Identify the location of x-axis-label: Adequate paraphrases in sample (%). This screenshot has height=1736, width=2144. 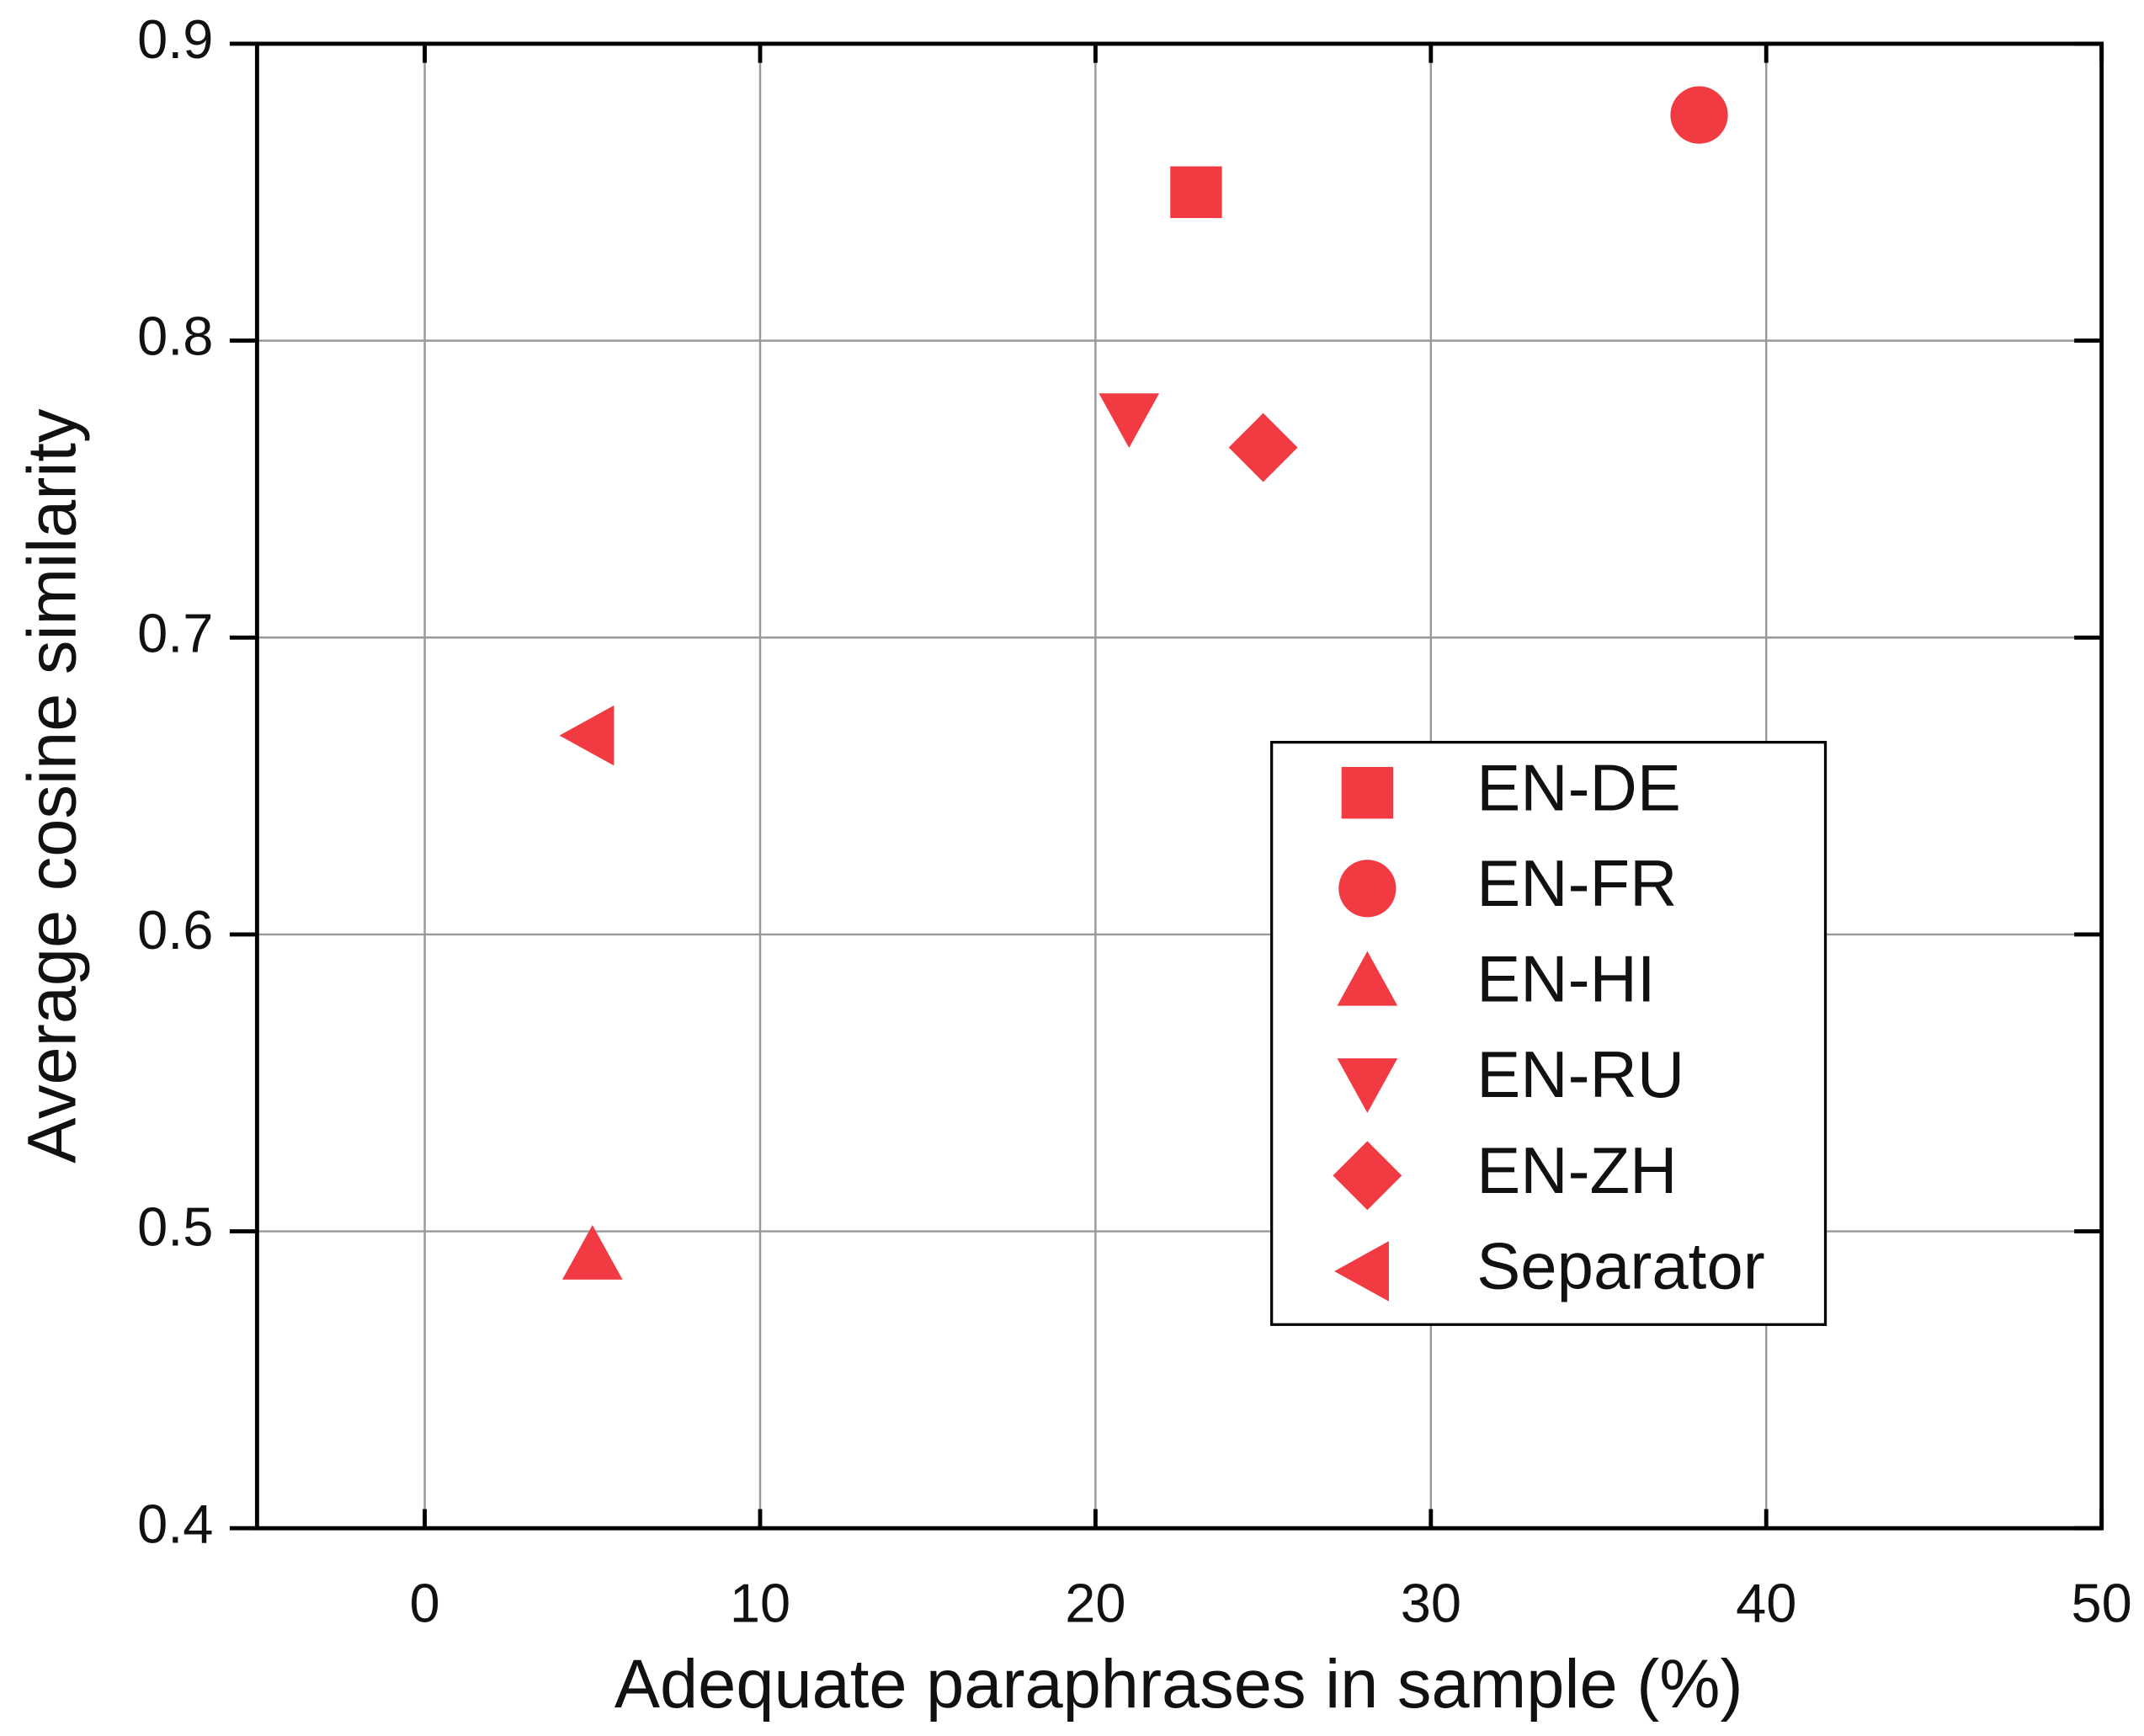
(1178, 1685).